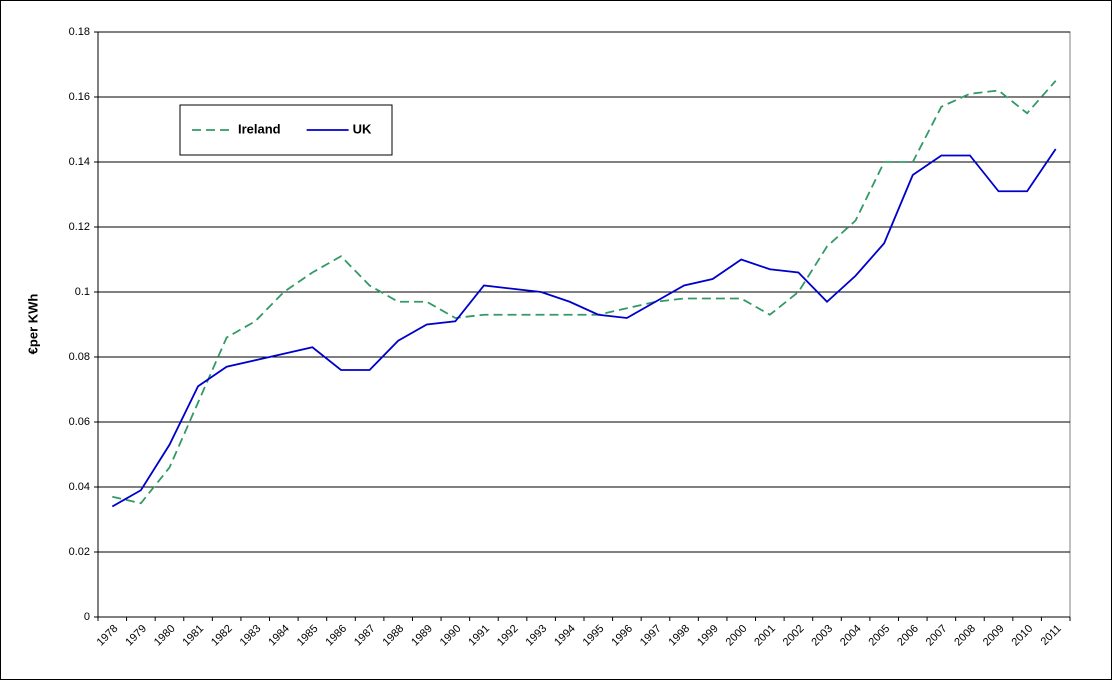  Describe the element at coordinates (79, 487) in the screenshot. I see `y-tick-label: 0.04` at that location.